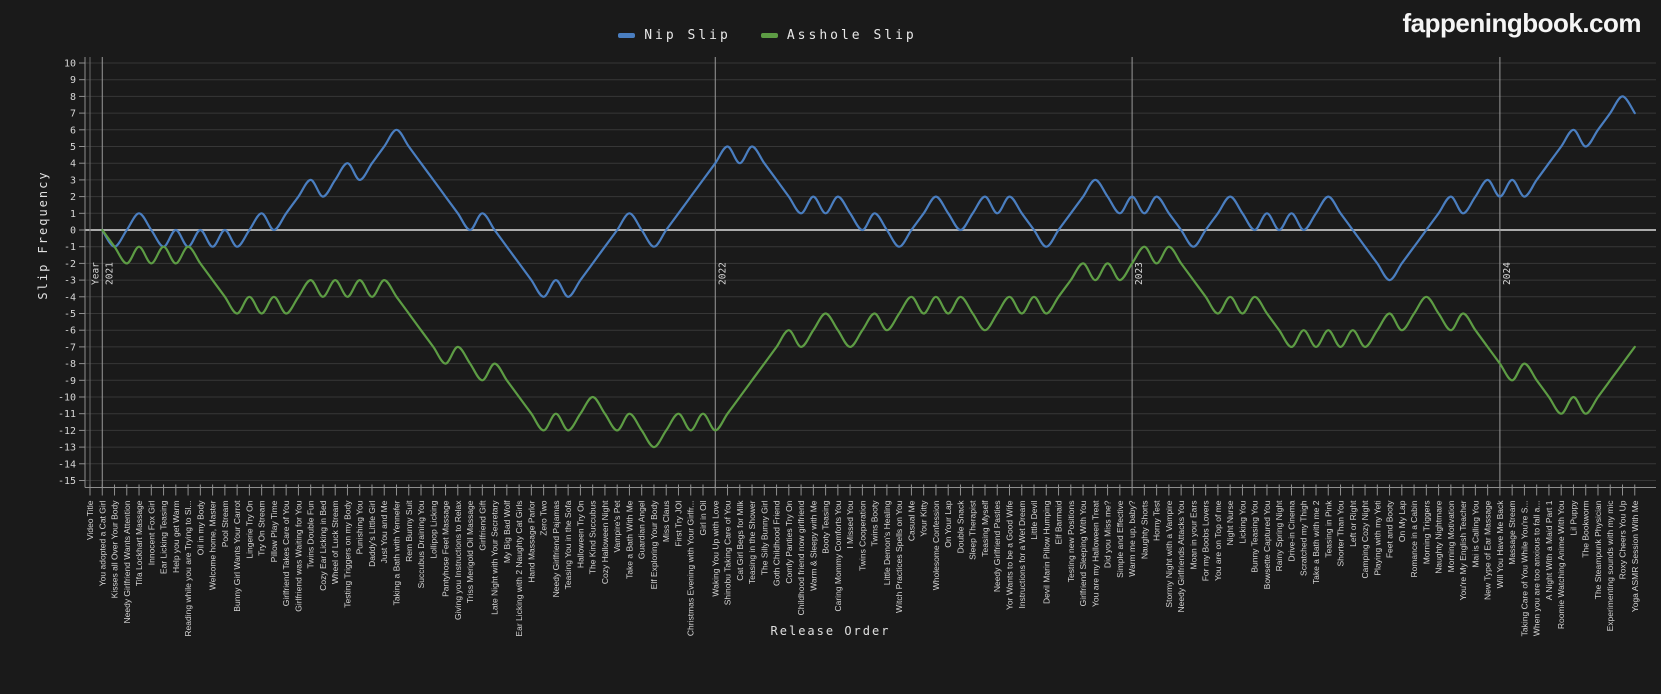 This screenshot has height=694, width=1661. I want to click on y-tick-label: 2, so click(73, 197).